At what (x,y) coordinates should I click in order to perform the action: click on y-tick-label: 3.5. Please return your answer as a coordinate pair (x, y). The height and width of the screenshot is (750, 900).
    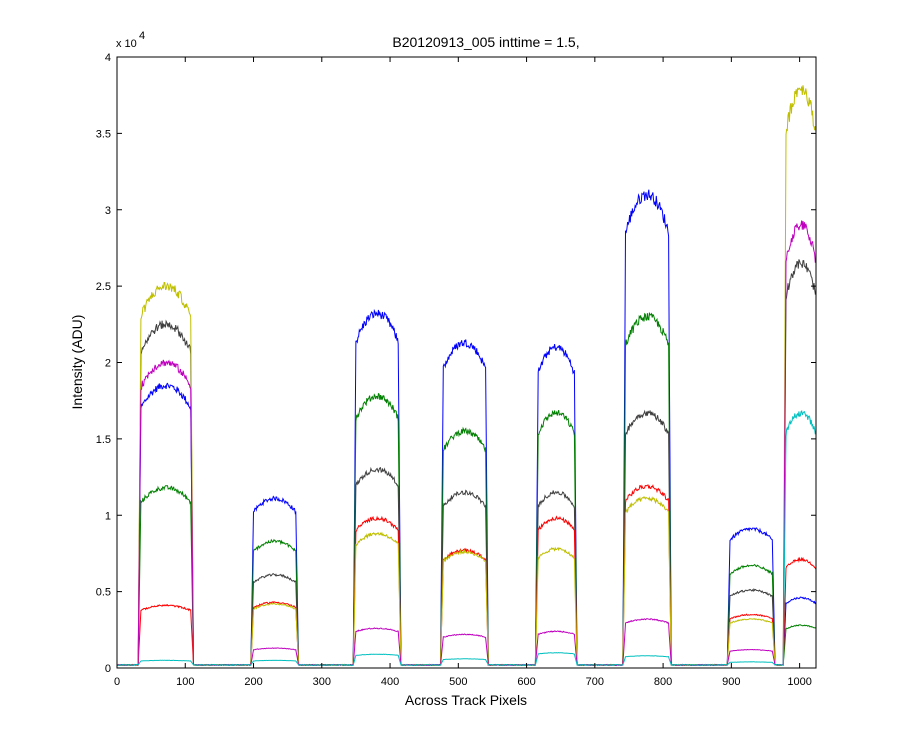
    Looking at the image, I should click on (103, 134).